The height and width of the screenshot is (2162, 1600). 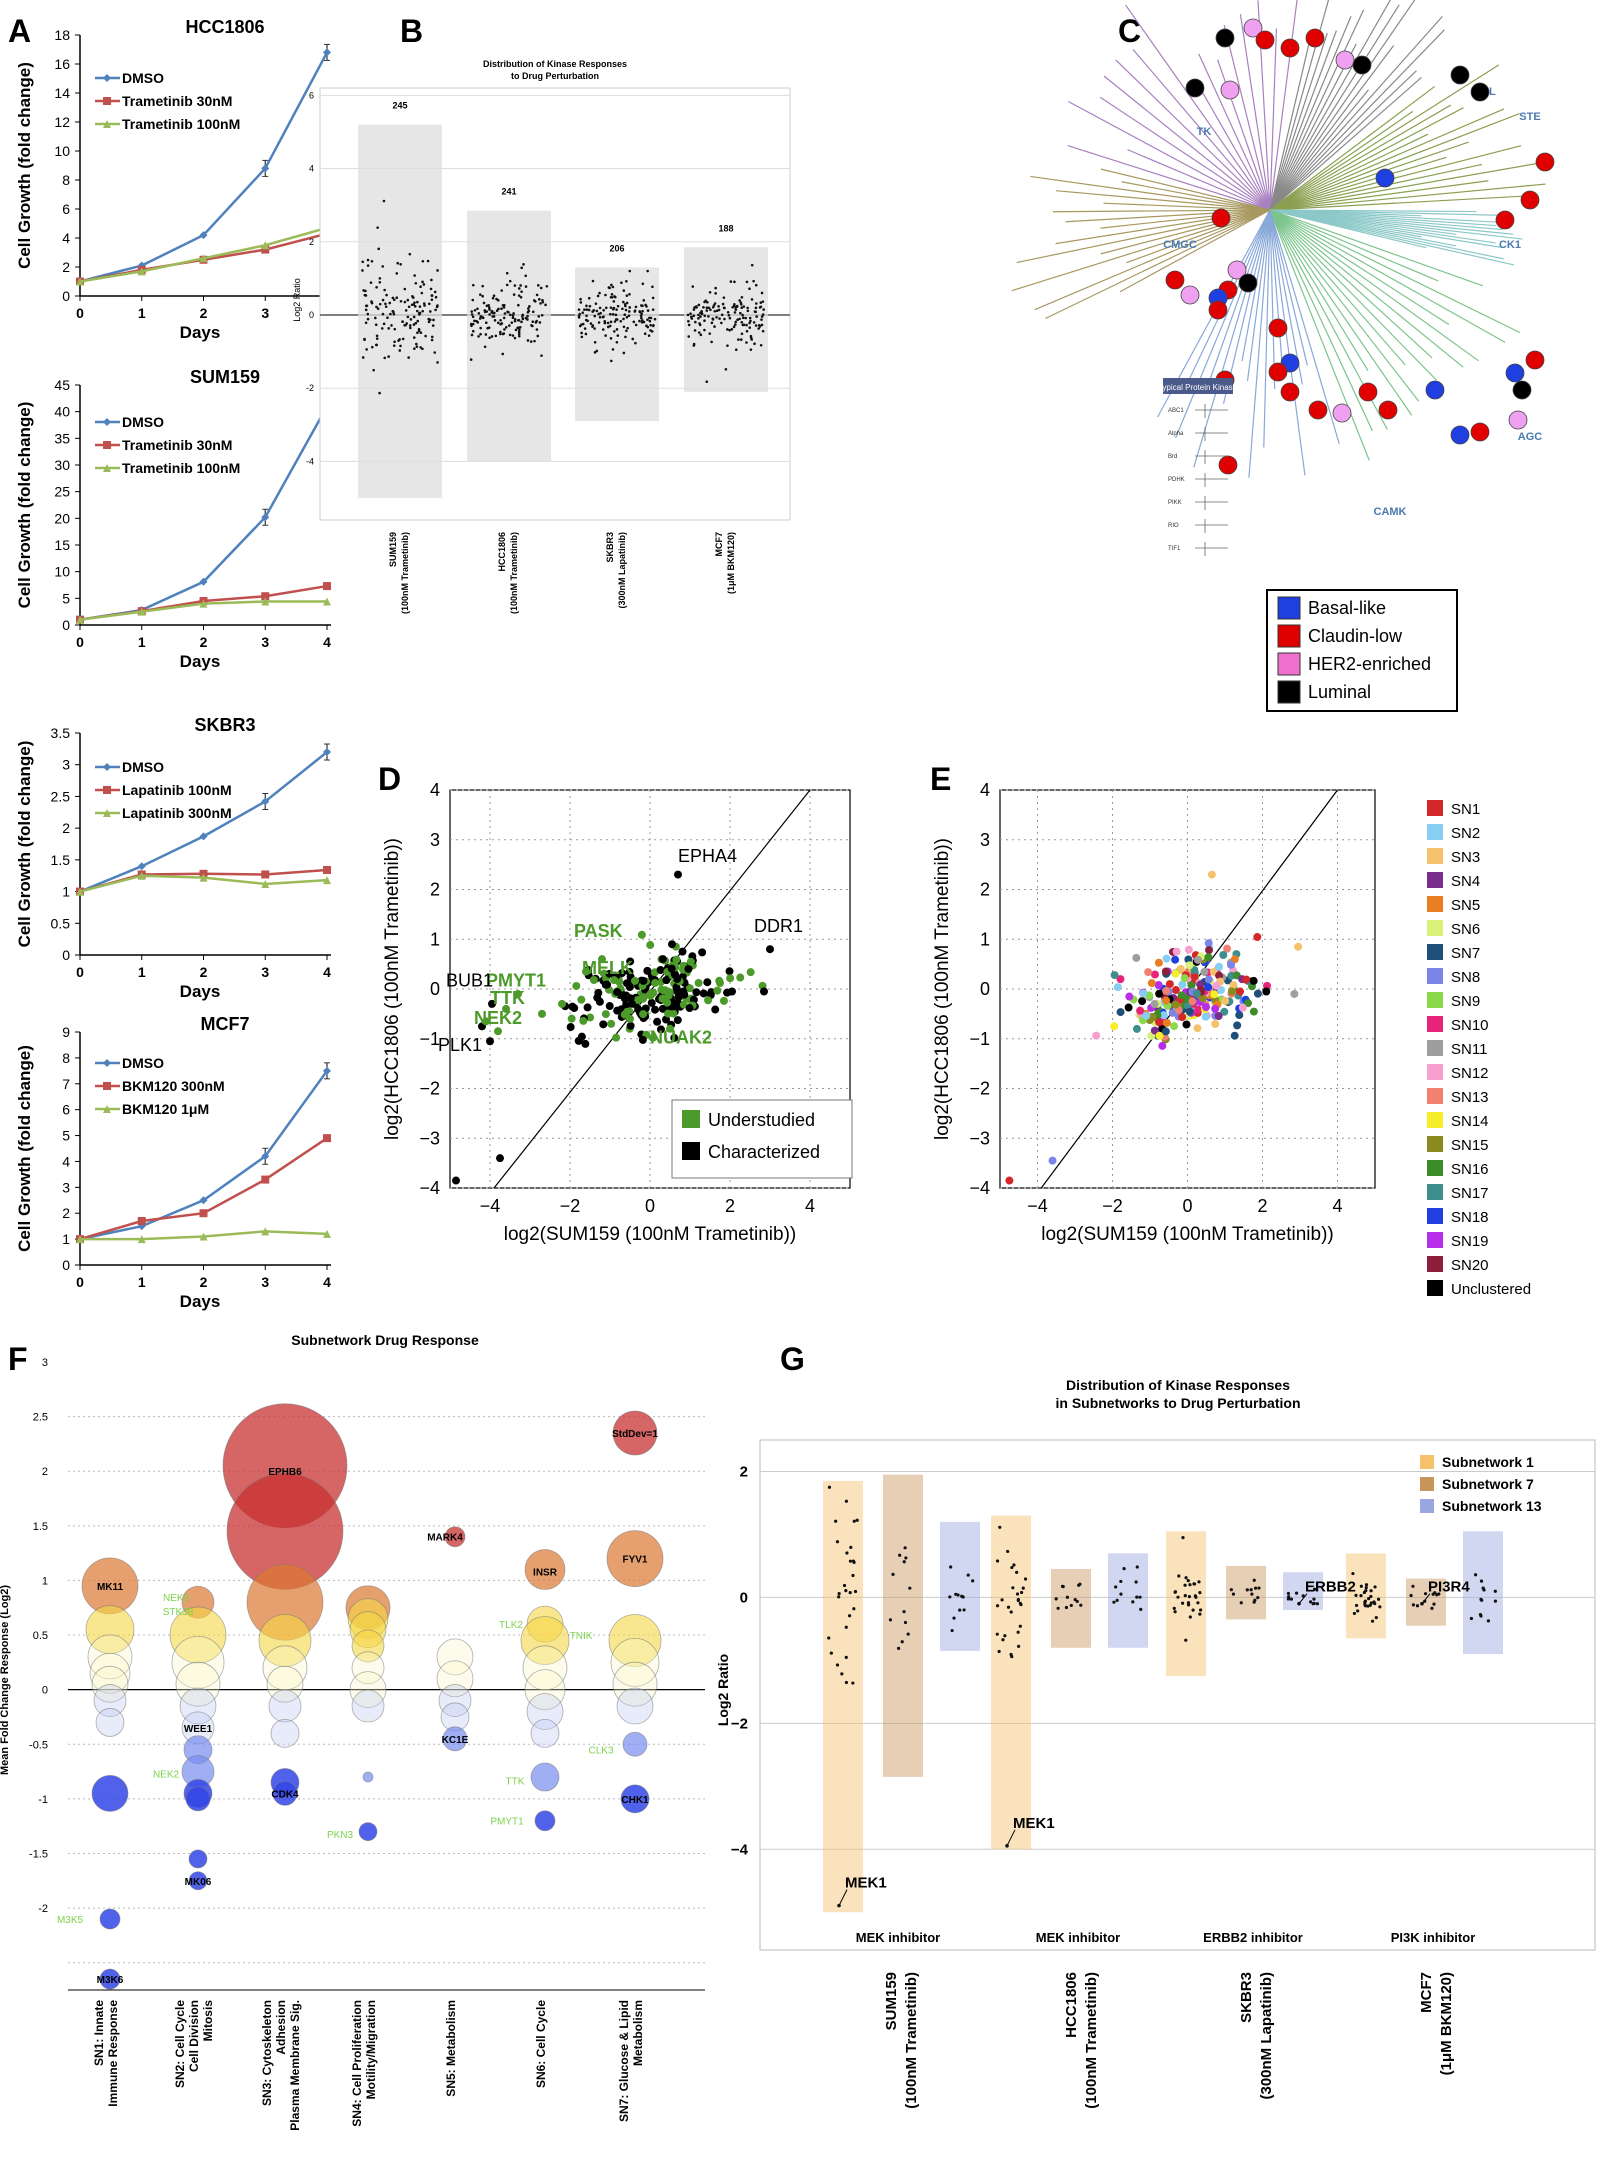 What do you see at coordinates (311, 242) in the screenshot?
I see `y-tick-label: 2` at bounding box center [311, 242].